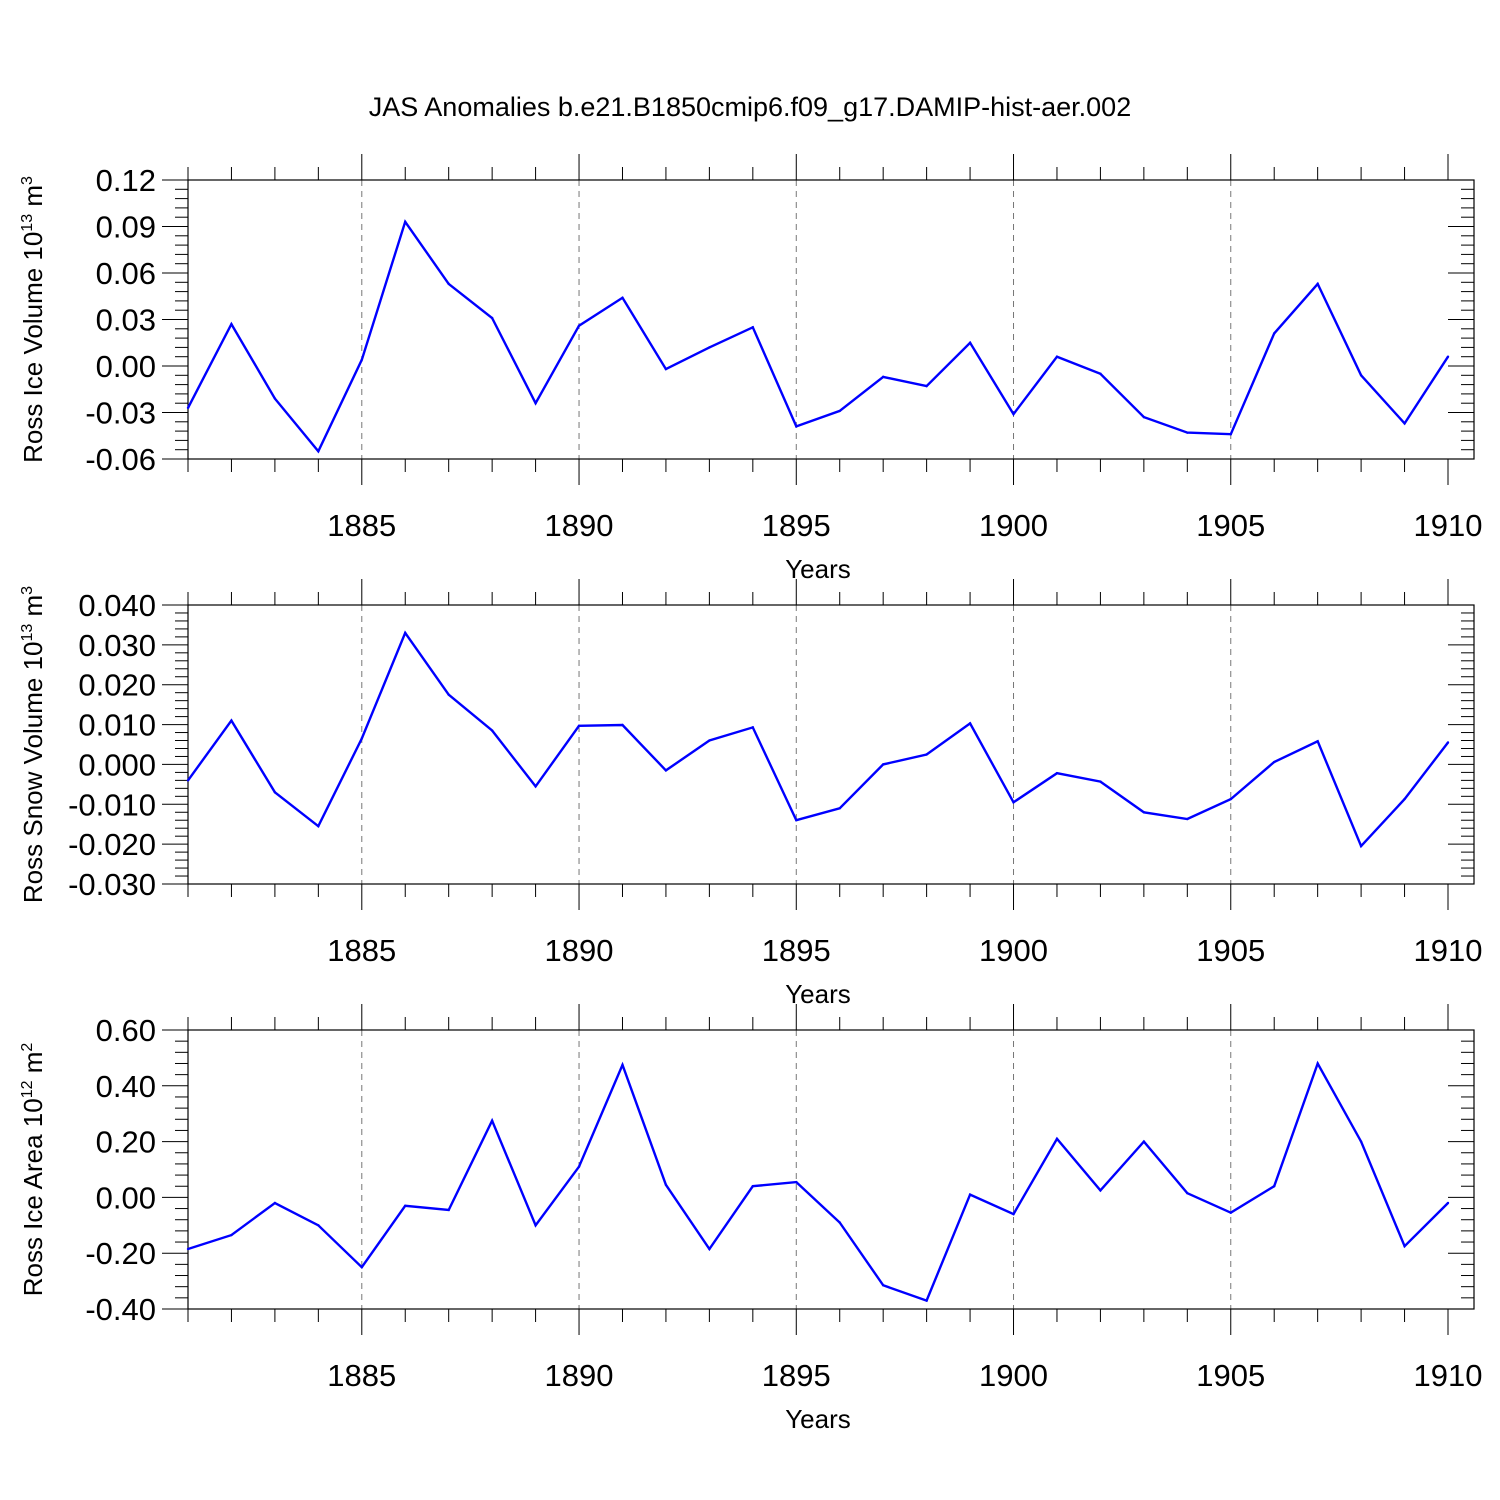 The height and width of the screenshot is (1500, 1500). What do you see at coordinates (33, 744) in the screenshot?
I see `y-axis-label: Ross Snow Volume 1013 m3` at bounding box center [33, 744].